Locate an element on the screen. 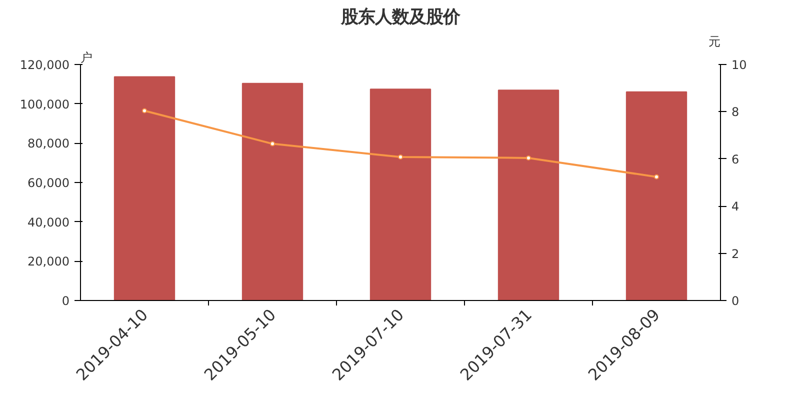  chart-title: 股东人数及股价 is located at coordinates (400, 18).